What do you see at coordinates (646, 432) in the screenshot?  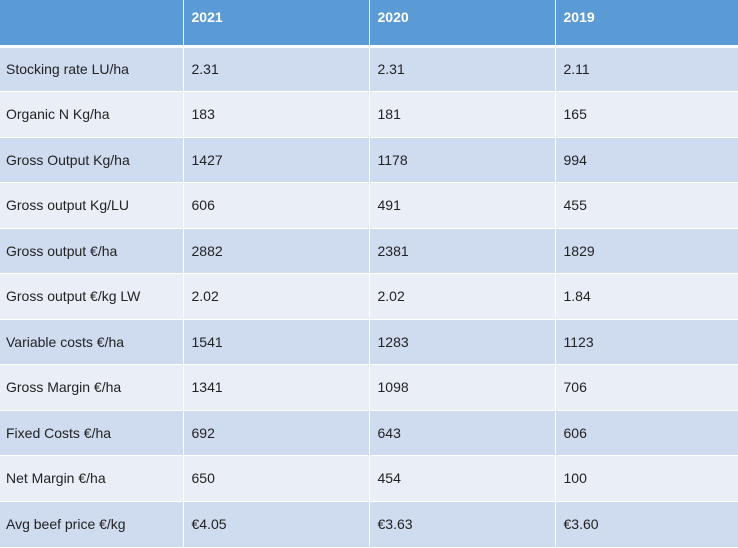 I see `cell-2019: 606` at bounding box center [646, 432].